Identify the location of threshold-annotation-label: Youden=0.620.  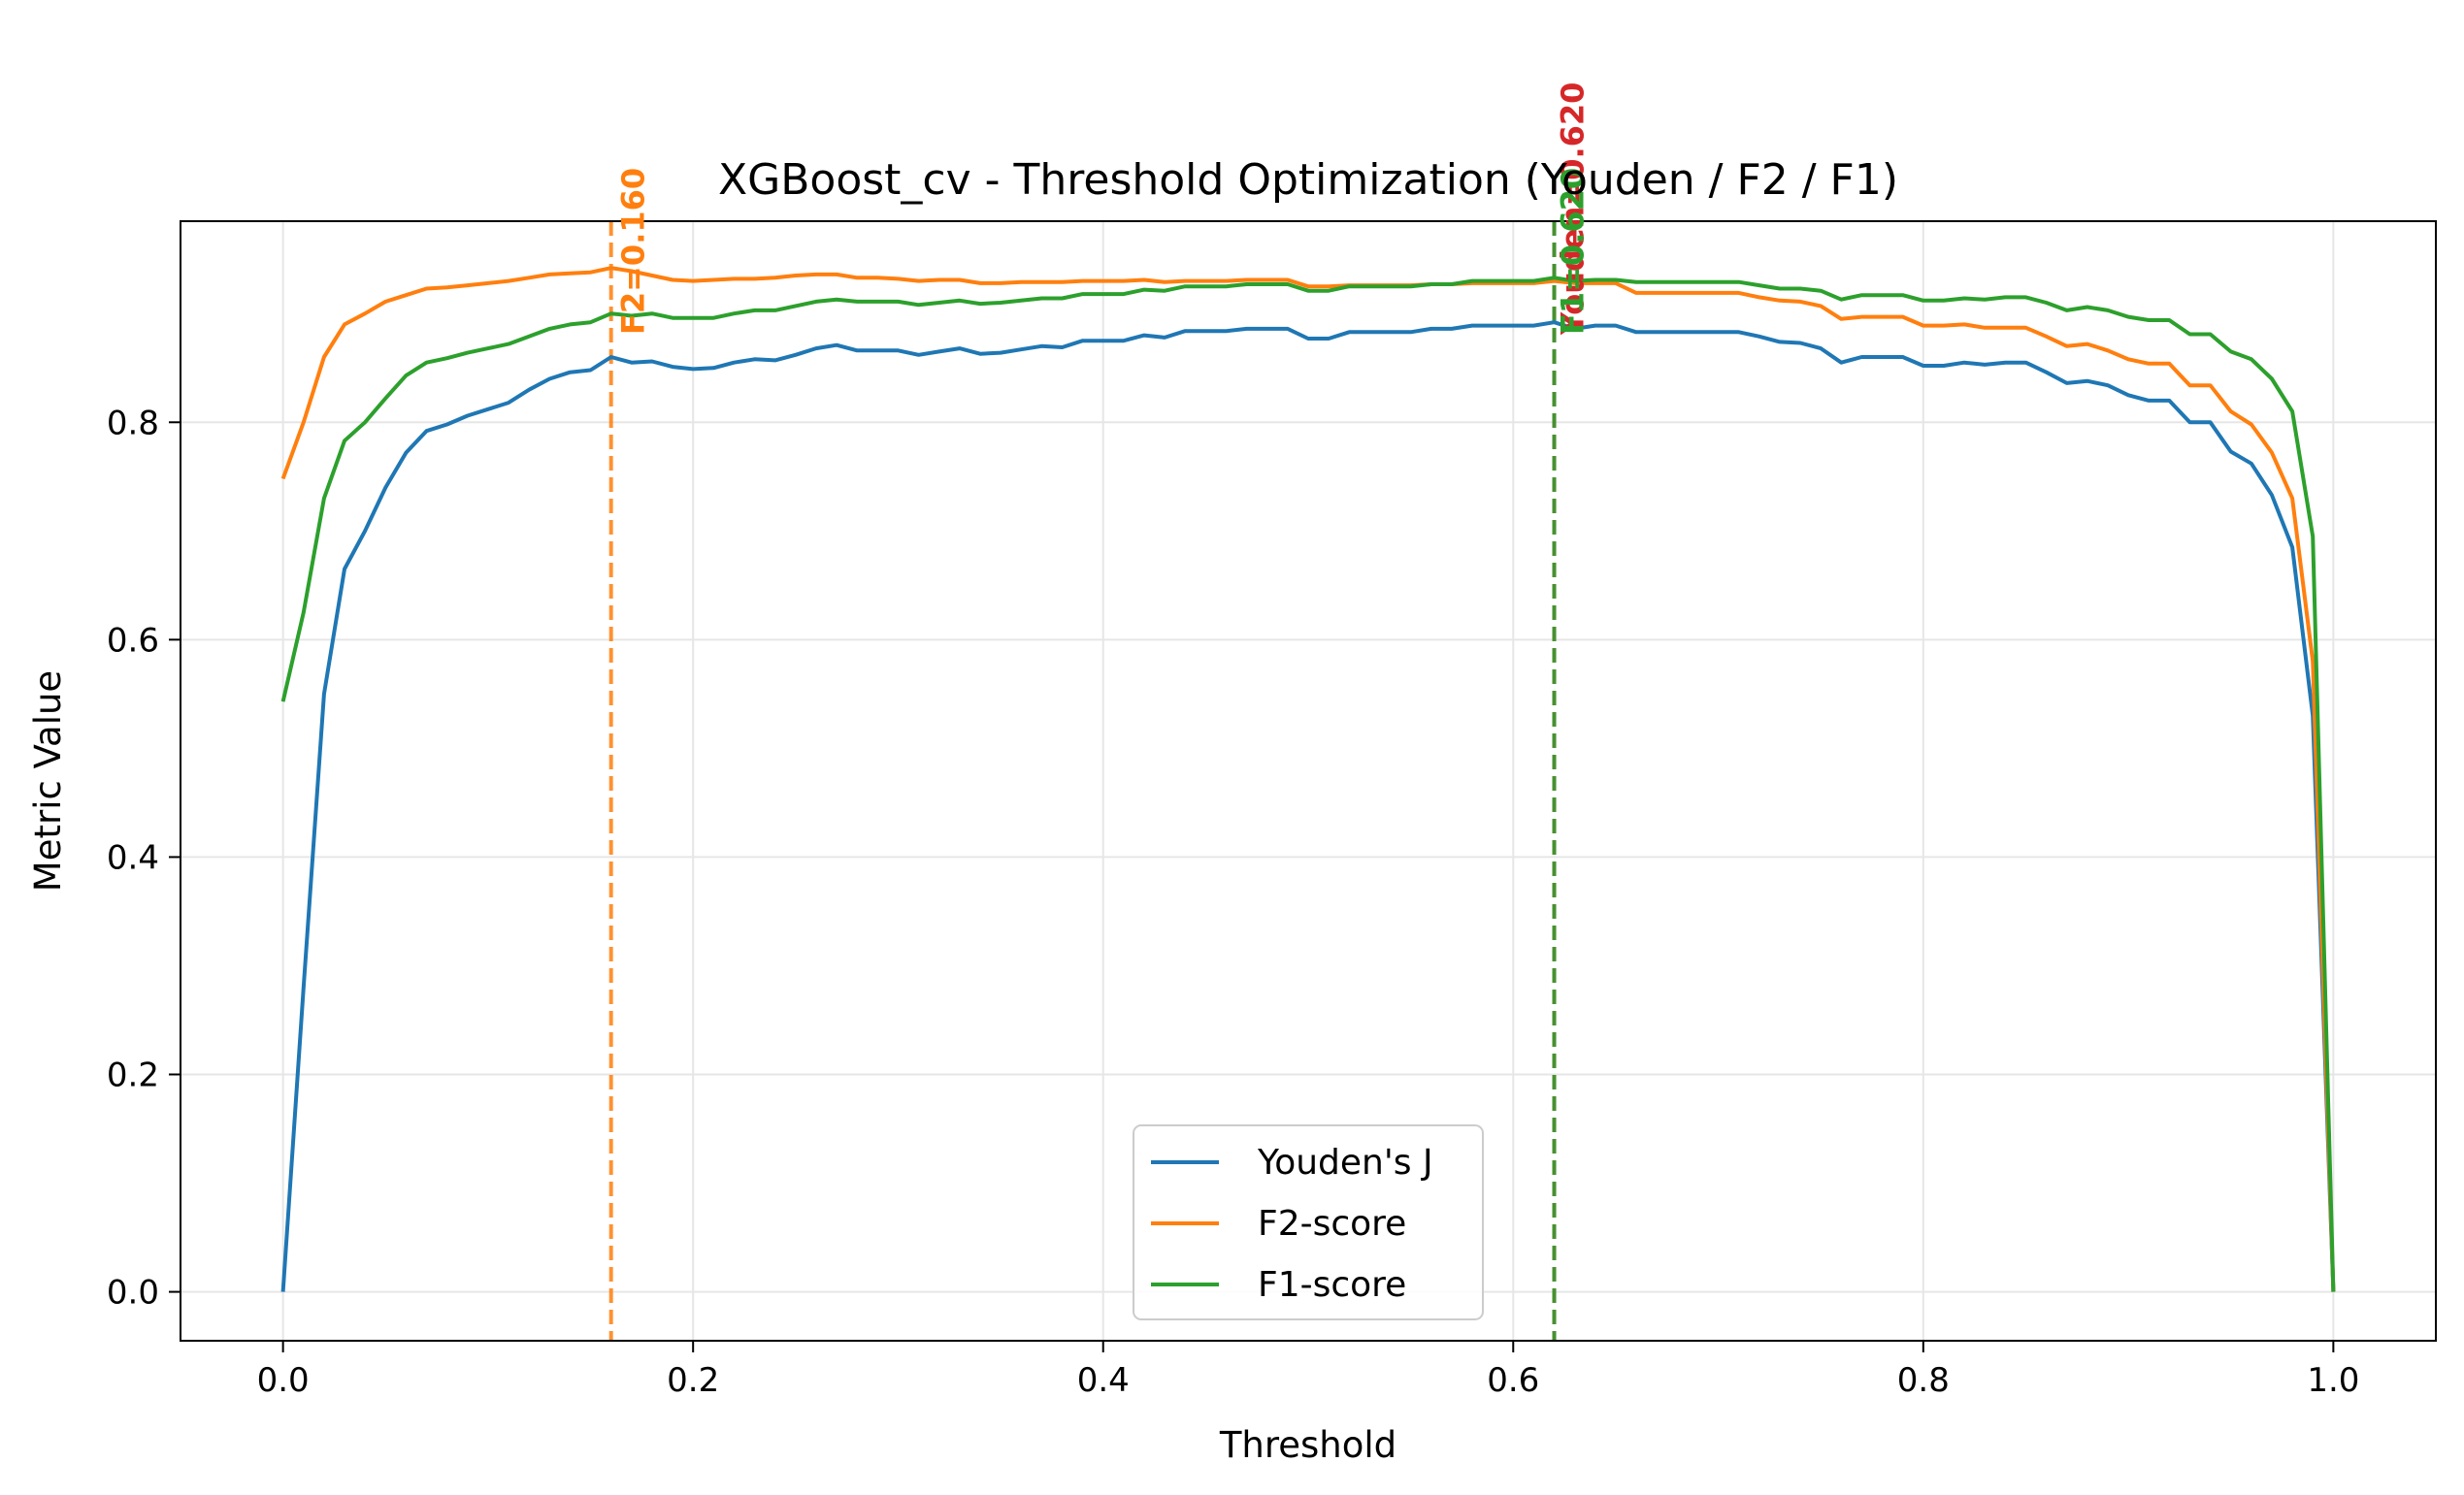
(1573, 209).